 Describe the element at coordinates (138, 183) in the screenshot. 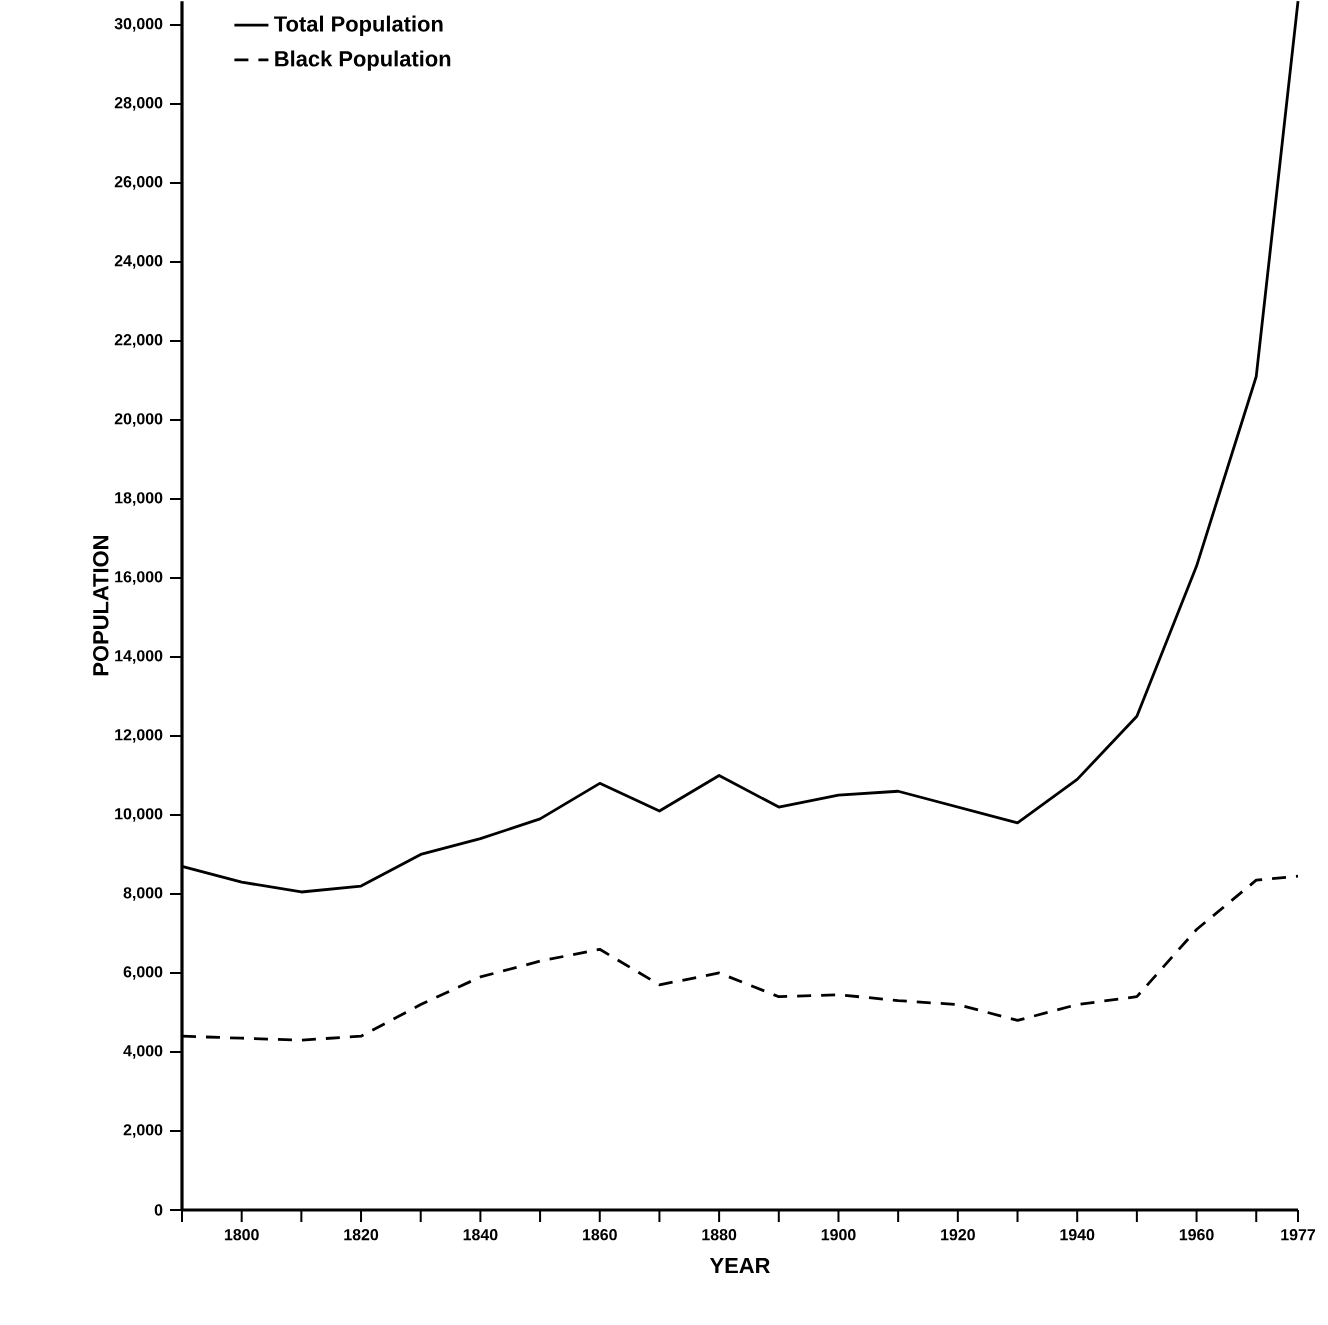

I see `y-tick-label: 26,000` at that location.